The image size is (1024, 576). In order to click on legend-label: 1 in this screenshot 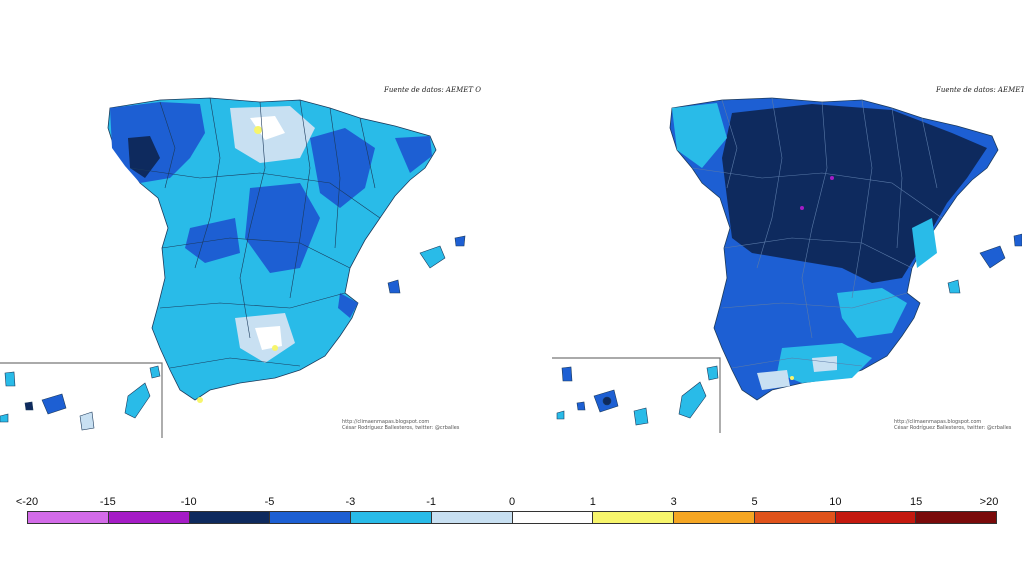, I will do `click(592, 502)`.